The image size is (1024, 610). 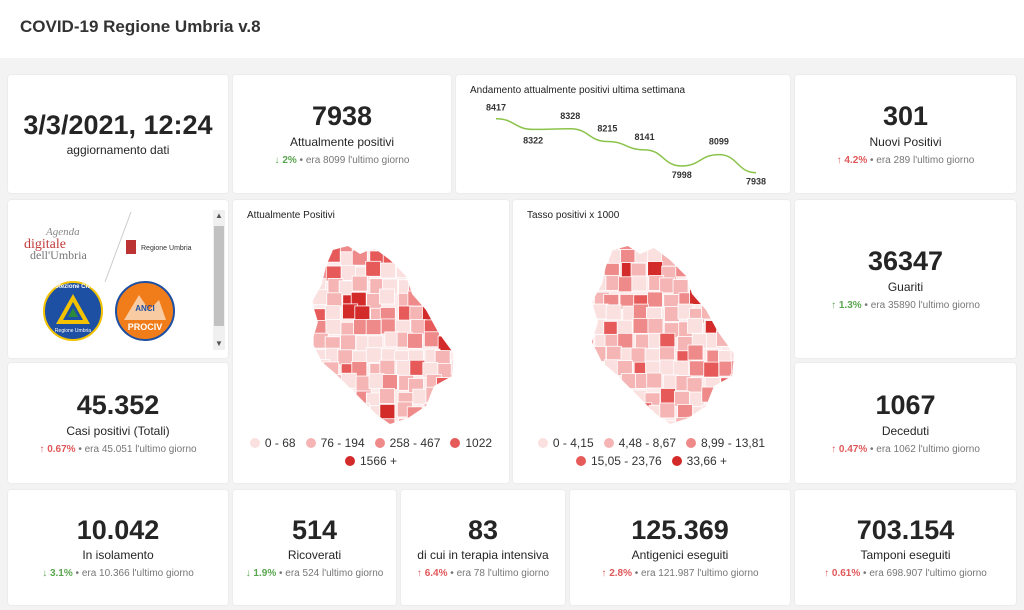 I want to click on logos-scrollbar: ▲ ▼, so click(x=219, y=280).